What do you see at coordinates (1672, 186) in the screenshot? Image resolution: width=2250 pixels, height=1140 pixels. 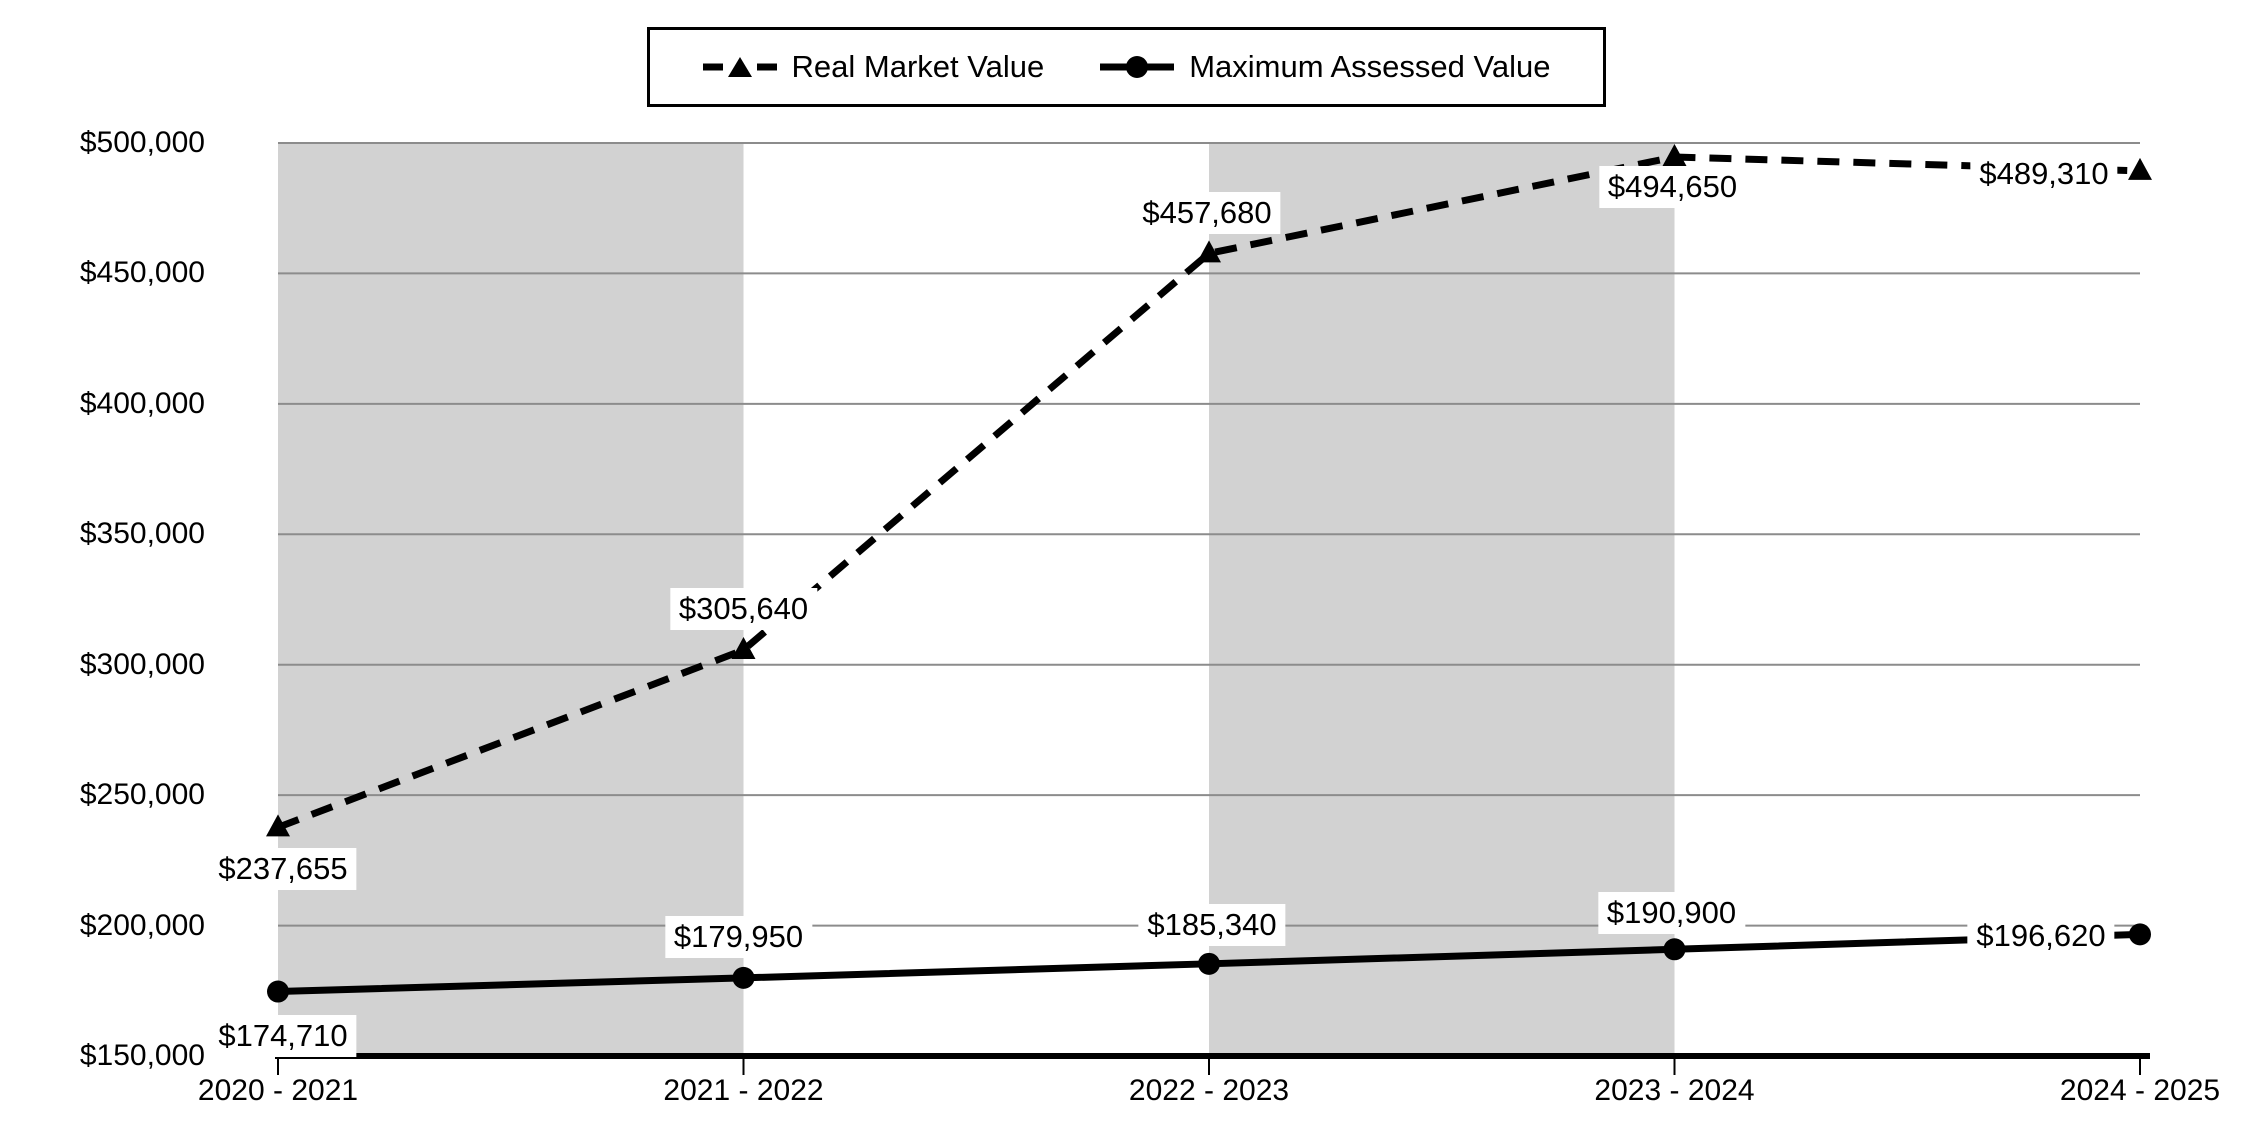 I see `data-label: $494,650` at bounding box center [1672, 186].